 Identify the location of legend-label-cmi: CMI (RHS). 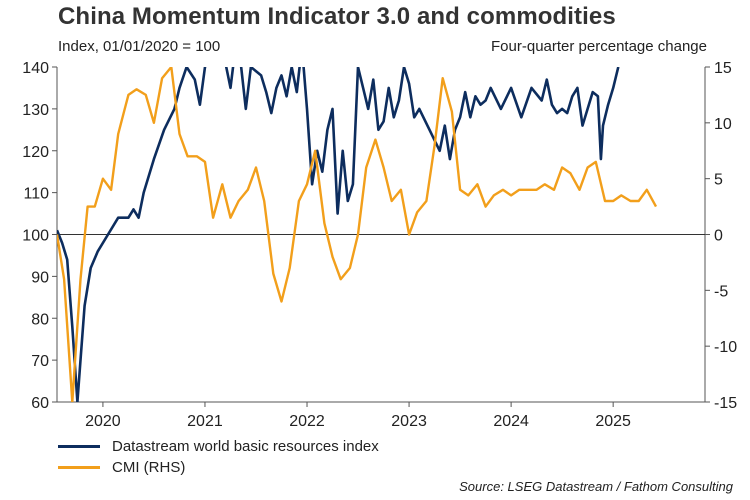
(149, 467).